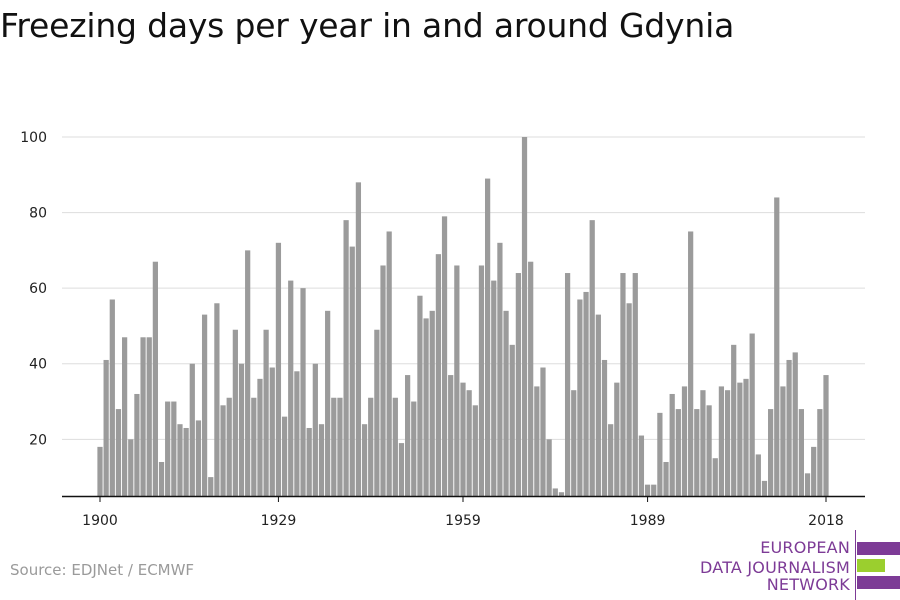 The width and height of the screenshot is (900, 600). What do you see at coordinates (561, 494) in the screenshot?
I see `bar-1975` at bounding box center [561, 494].